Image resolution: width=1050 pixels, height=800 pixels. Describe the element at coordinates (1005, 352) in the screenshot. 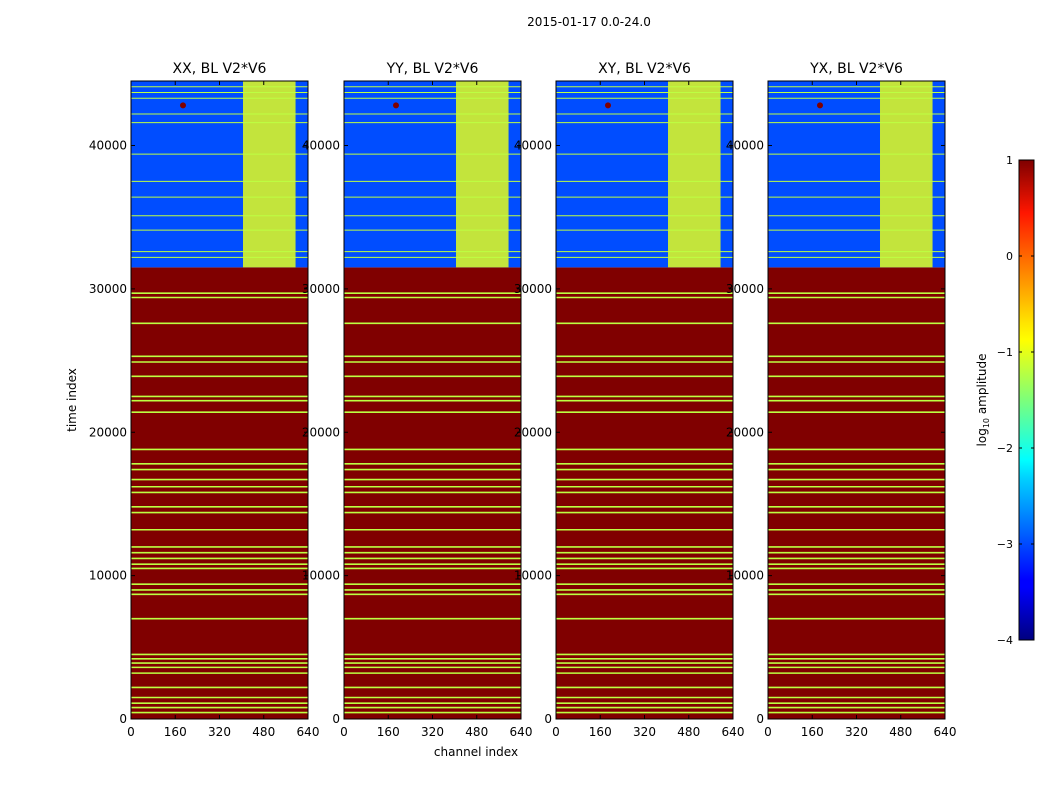

I see `colorbar-tick-label: −1` at that location.